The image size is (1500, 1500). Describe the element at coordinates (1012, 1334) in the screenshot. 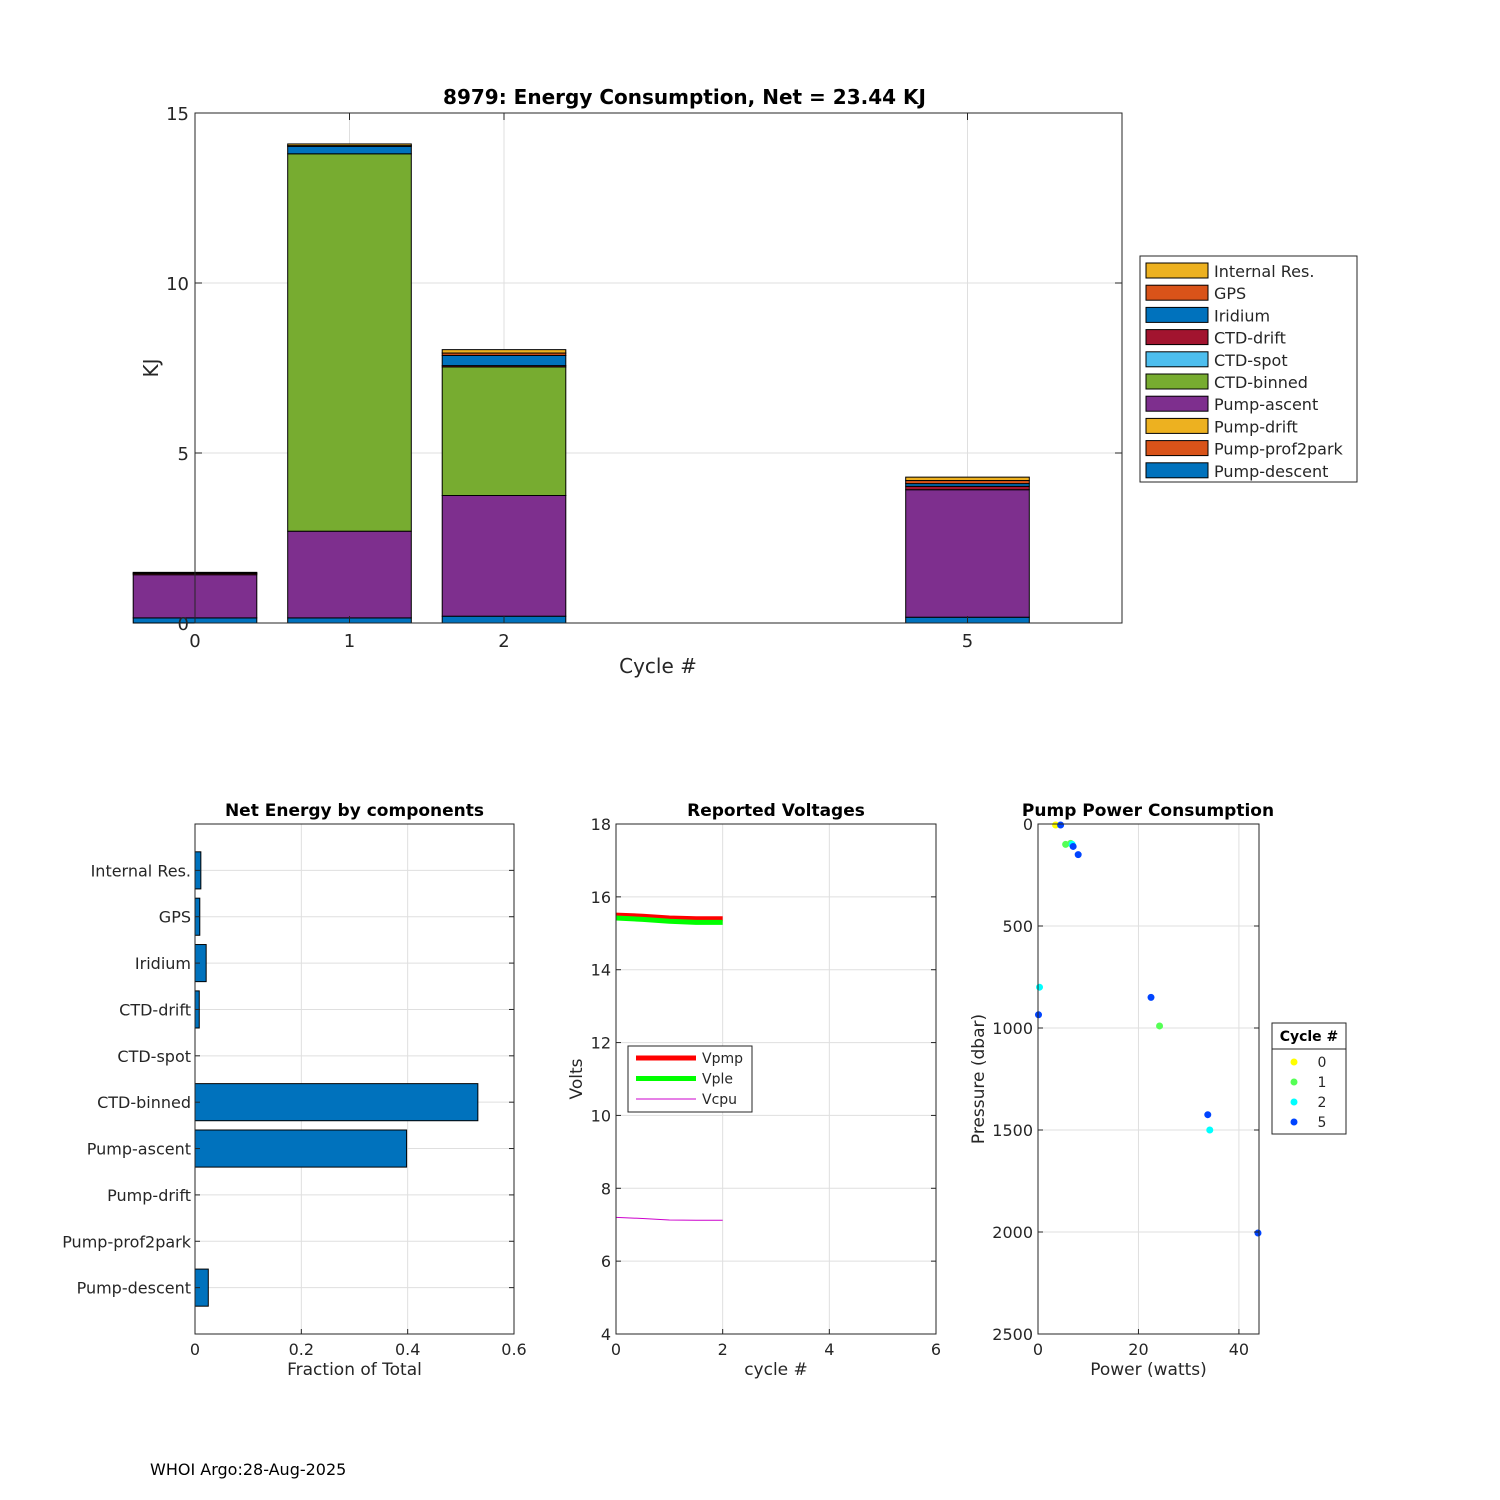

I see `pump-y-tick-label: 2500` at that location.